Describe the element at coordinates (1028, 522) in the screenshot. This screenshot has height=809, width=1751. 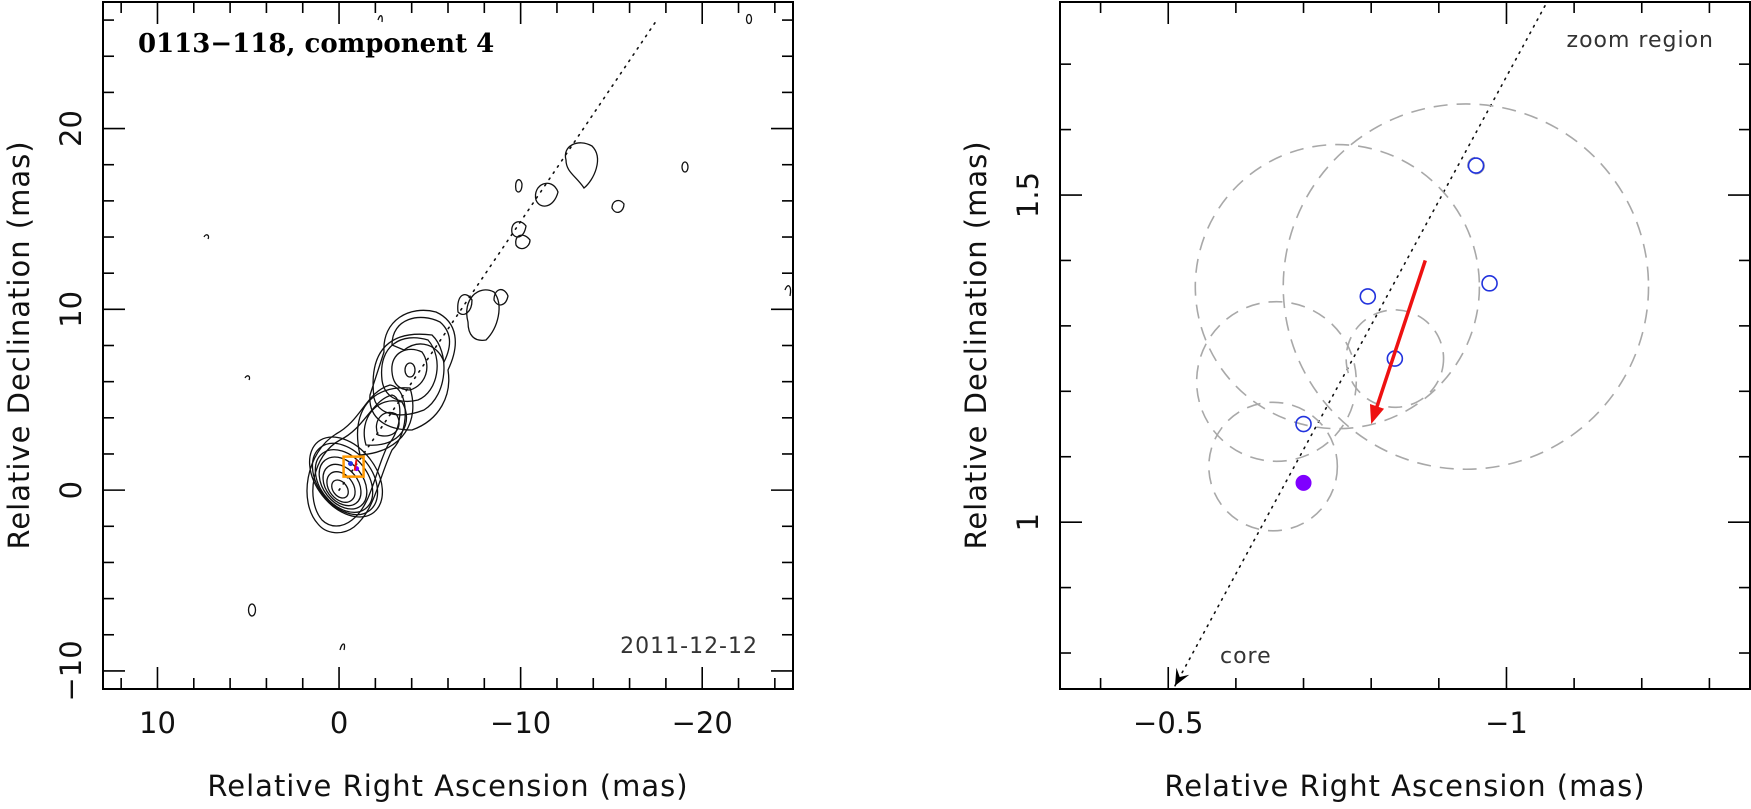
I see `y-tick-label: 1` at that location.